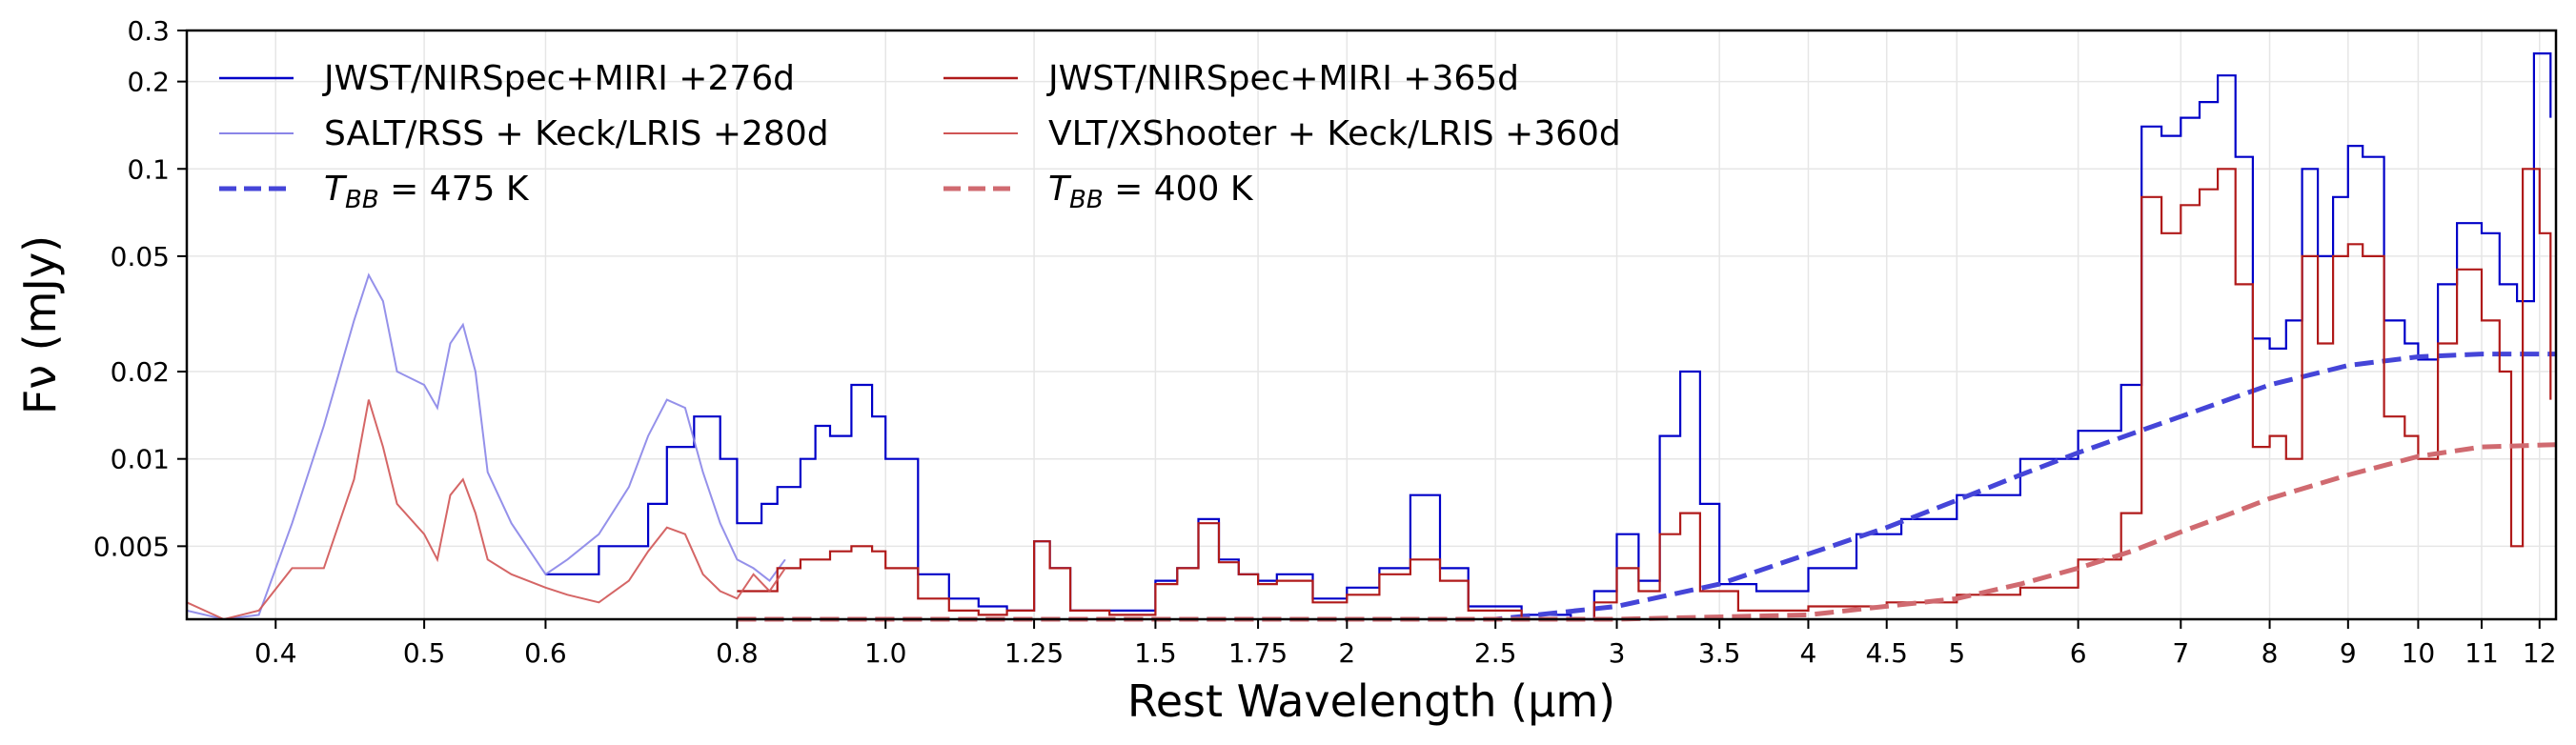 This screenshot has height=745, width=2576. Describe the element at coordinates (148, 169) in the screenshot. I see `y-tick-label: 0.1` at that location.